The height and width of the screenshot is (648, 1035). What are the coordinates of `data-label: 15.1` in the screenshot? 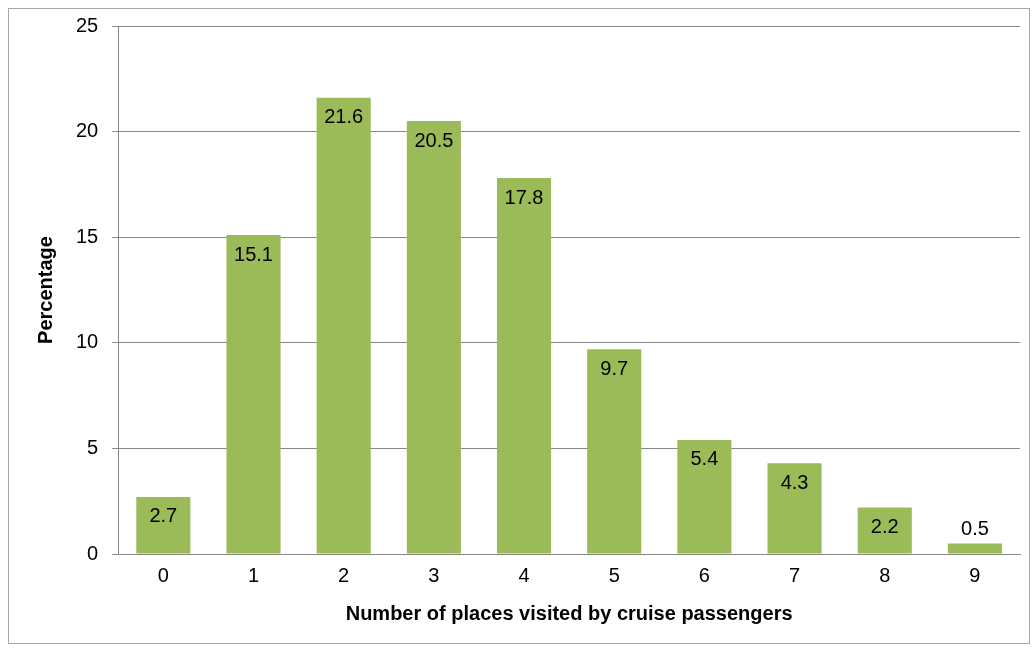 It's located at (253, 253).